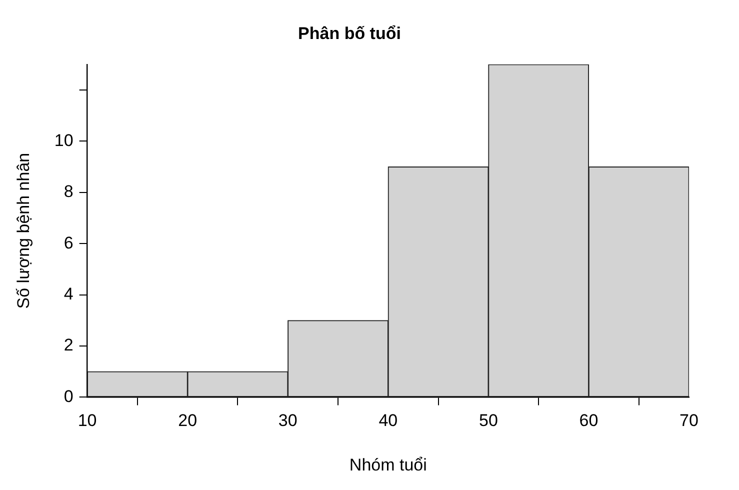  What do you see at coordinates (488, 420) in the screenshot?
I see `x-tick-label: 50` at bounding box center [488, 420].